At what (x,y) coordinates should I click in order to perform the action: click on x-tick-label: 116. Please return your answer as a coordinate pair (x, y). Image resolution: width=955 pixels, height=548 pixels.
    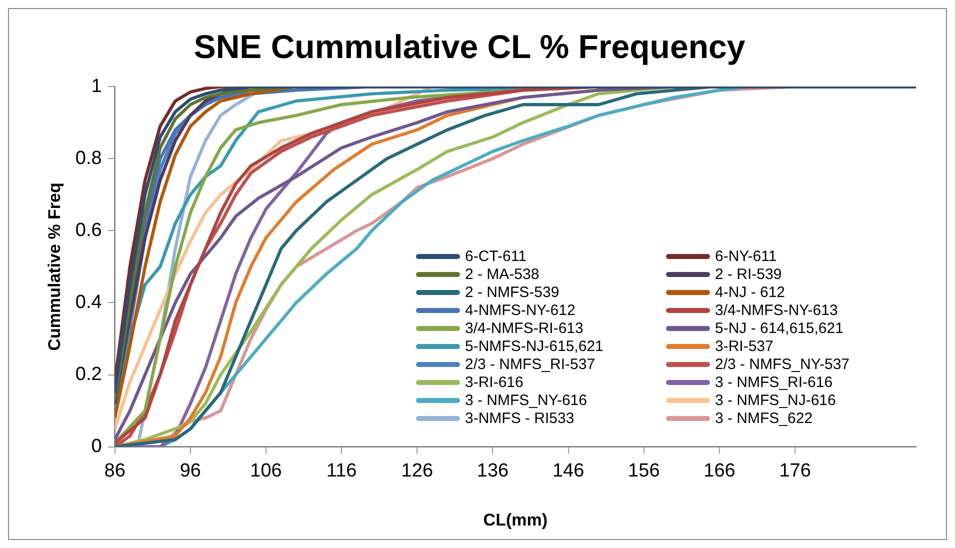
    Looking at the image, I should click on (341, 471).